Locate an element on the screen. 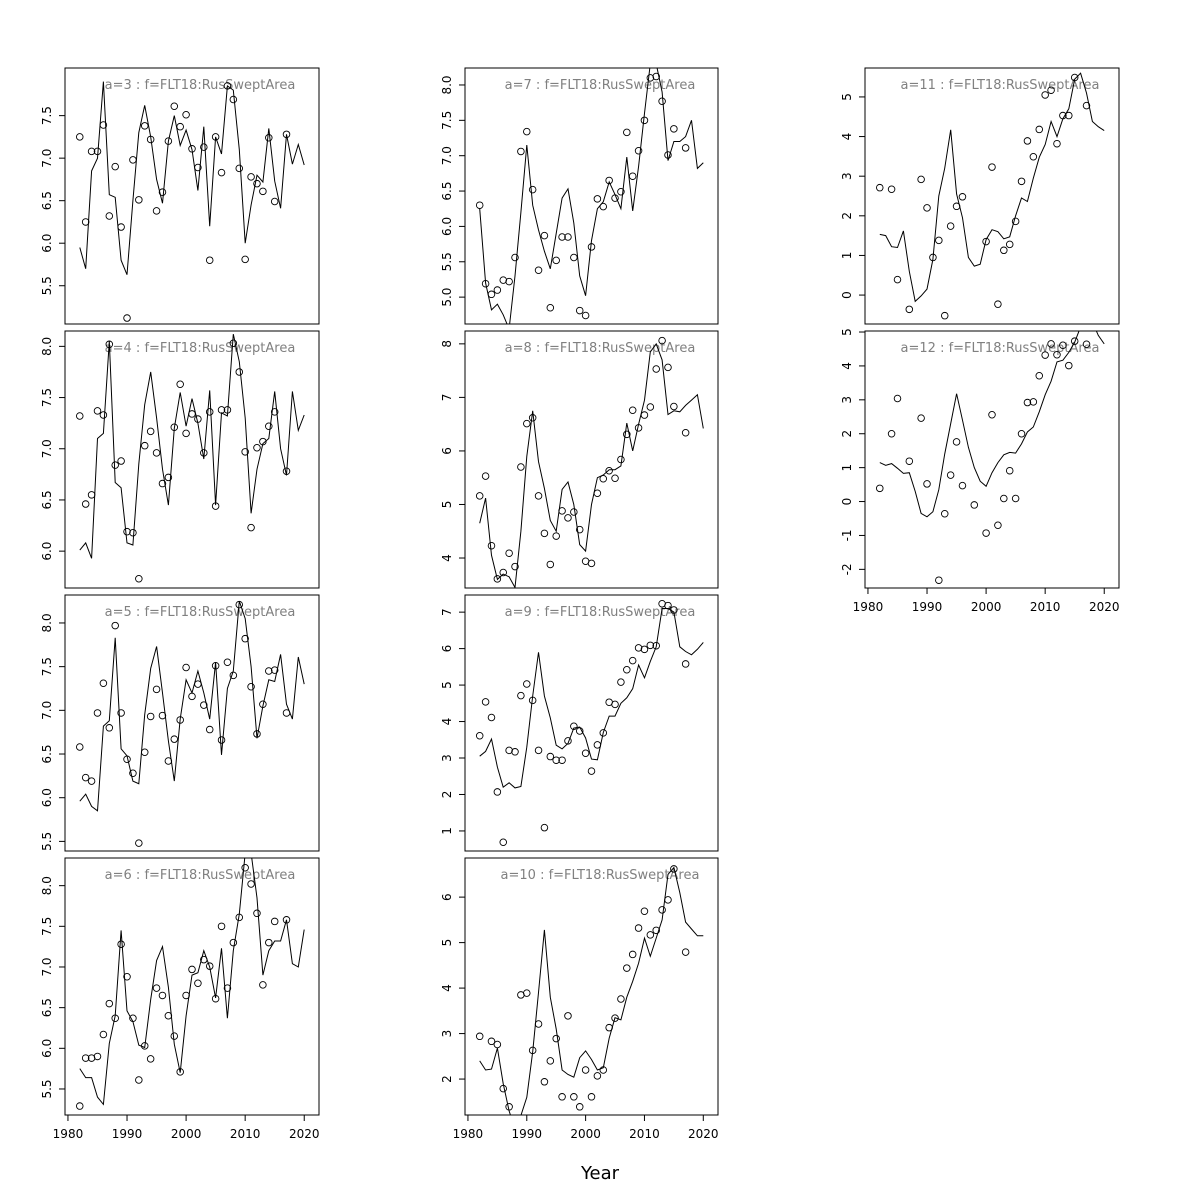  y-tick-label: 8.0 is located at coordinates (47, 885).